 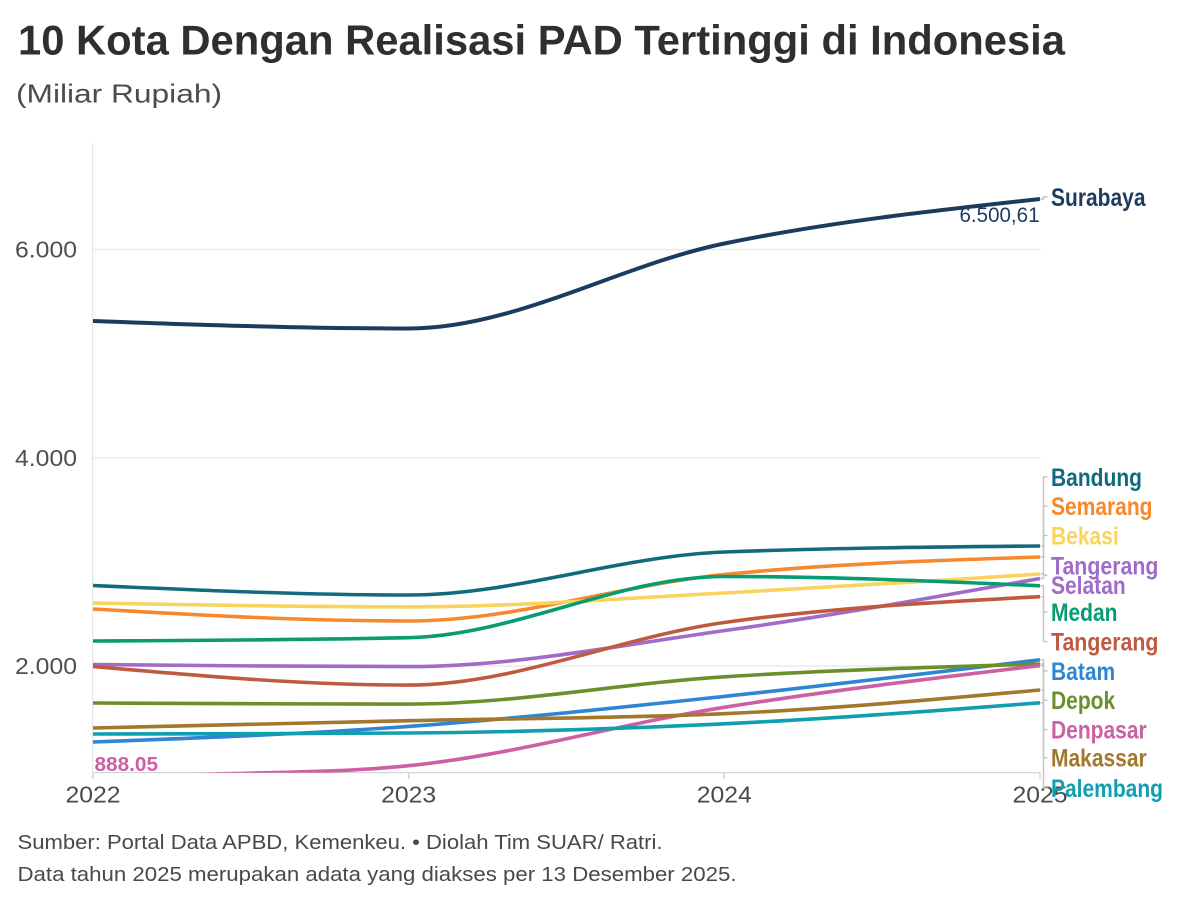 I want to click on svg-text: (Miliar Rupiah), so click(x=119, y=94).